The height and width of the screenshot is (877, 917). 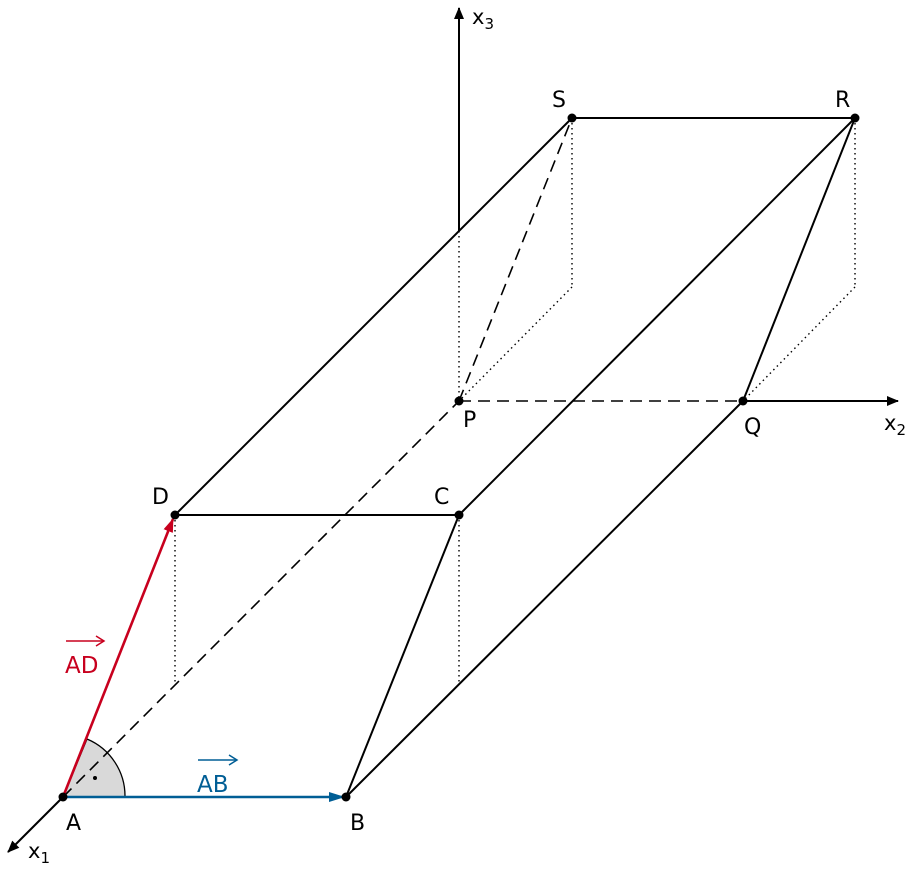 What do you see at coordinates (39, 853) in the screenshot?
I see `axis-x1-label: x1` at bounding box center [39, 853].